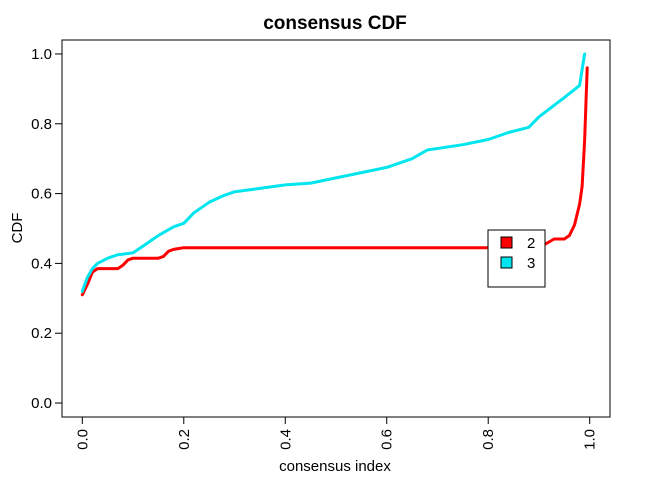  Describe the element at coordinates (41, 333) in the screenshot. I see `y-tick-label: 0.2` at that location.